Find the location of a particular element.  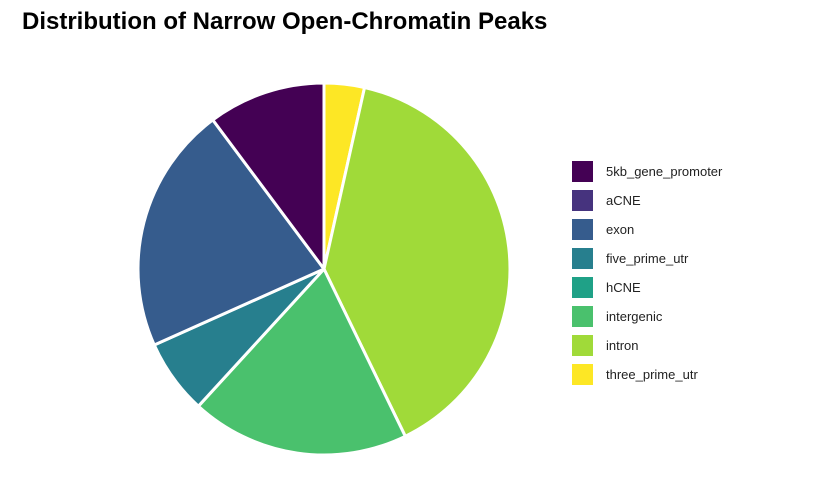

legend-item: five_prime_utr is located at coordinates (647, 258).